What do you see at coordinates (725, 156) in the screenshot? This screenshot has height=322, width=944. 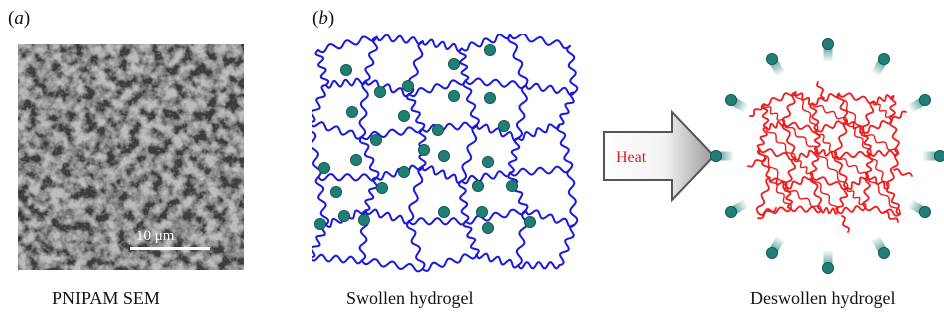 I see `motion-trail` at bounding box center [725, 156].